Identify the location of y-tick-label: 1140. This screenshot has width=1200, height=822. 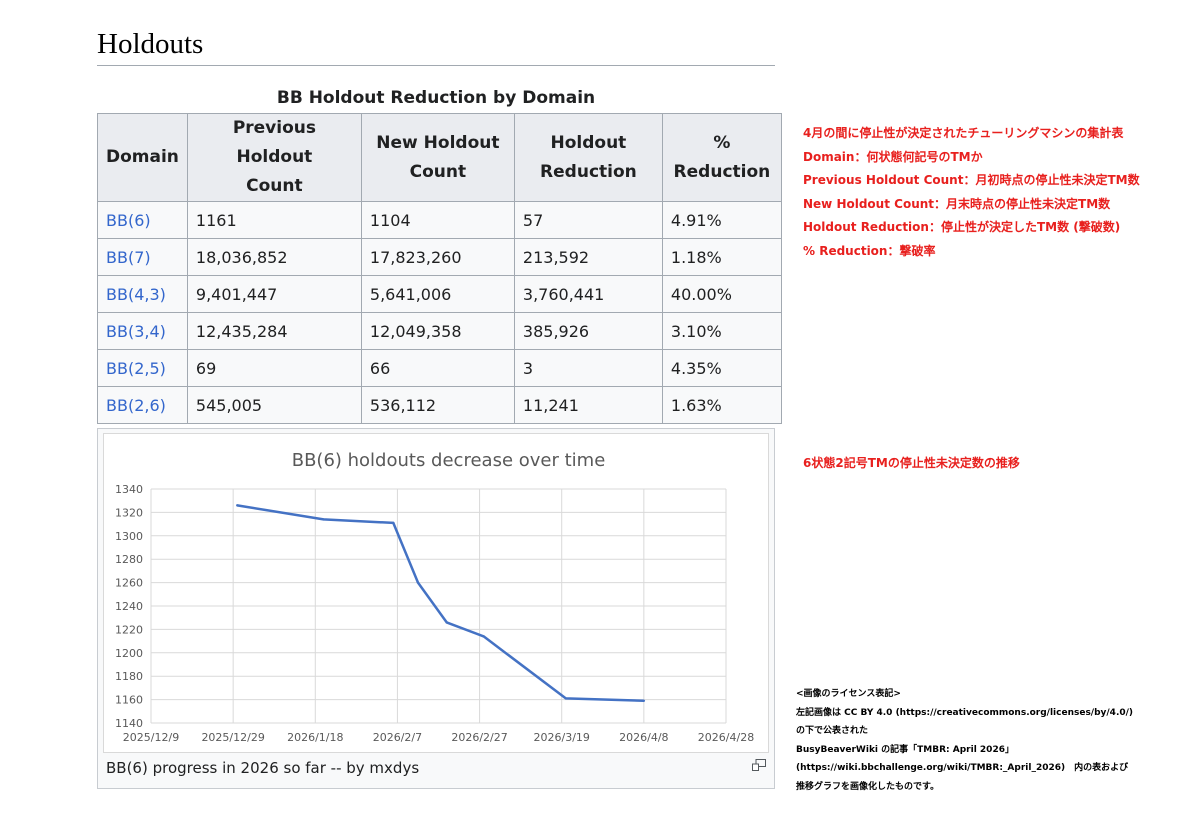
(129, 723).